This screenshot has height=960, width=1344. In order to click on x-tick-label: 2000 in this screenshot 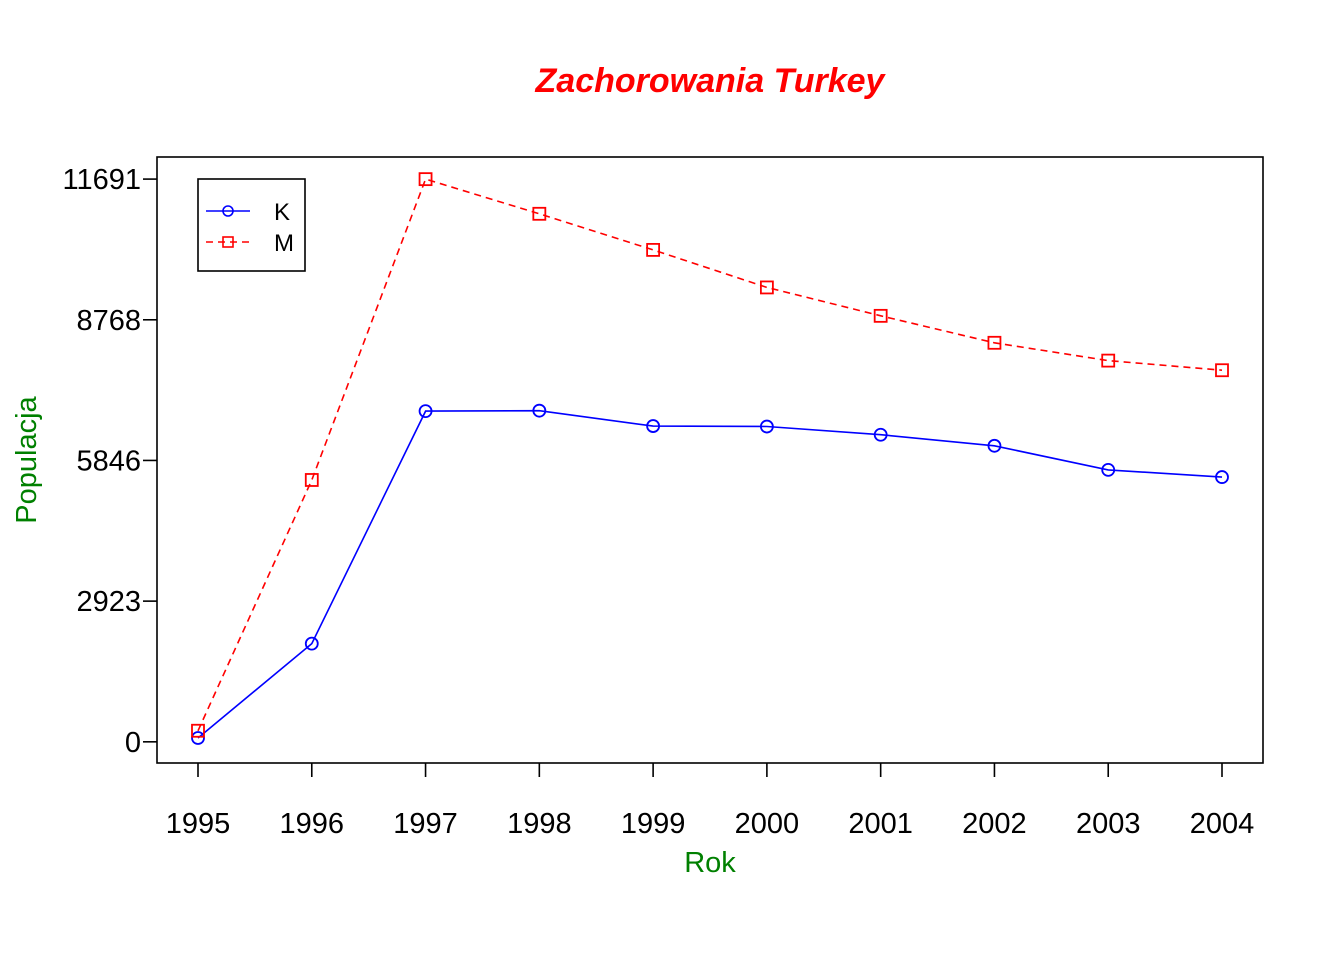, I will do `click(767, 824)`.